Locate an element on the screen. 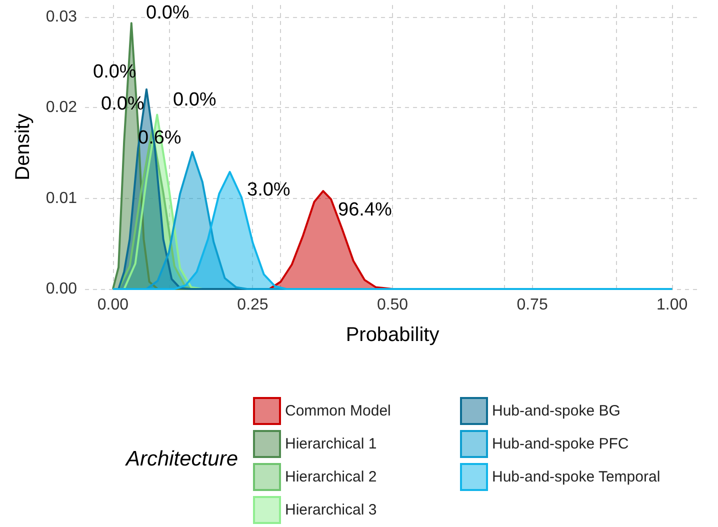 This screenshot has width=718, height=527. legend-label: Hierarchical 3 is located at coordinates (331, 510).